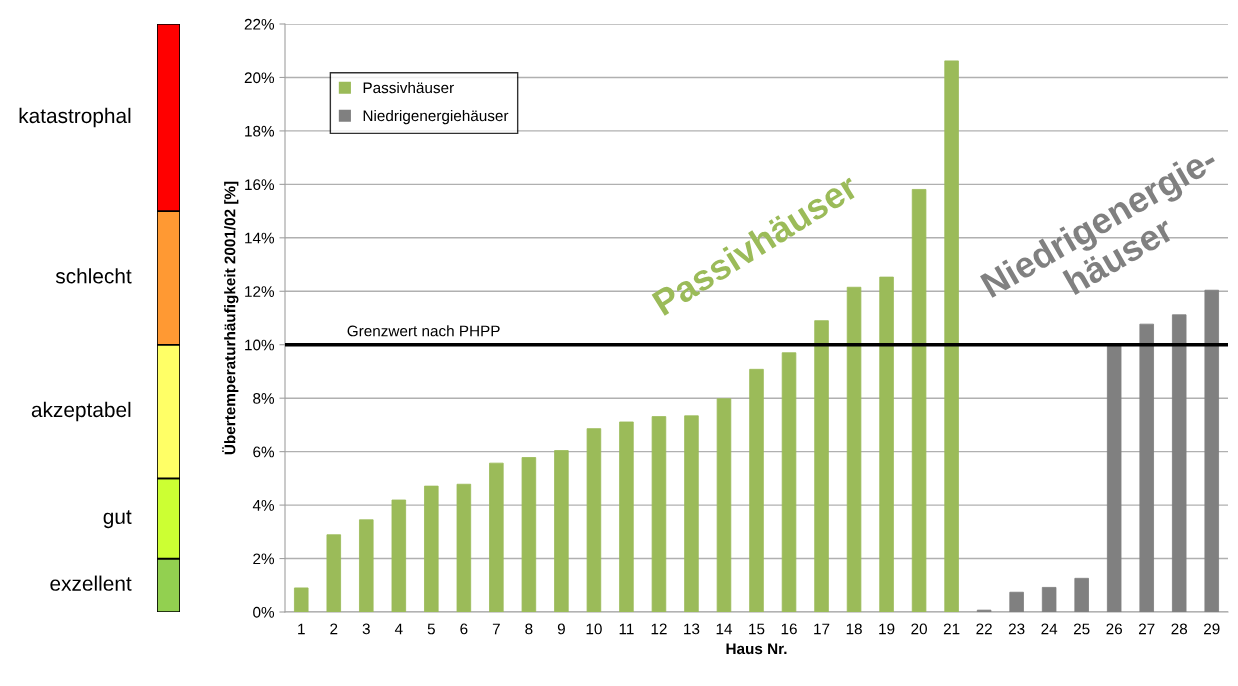  What do you see at coordinates (659, 629) in the screenshot?
I see `x-tick-label: 12` at bounding box center [659, 629].